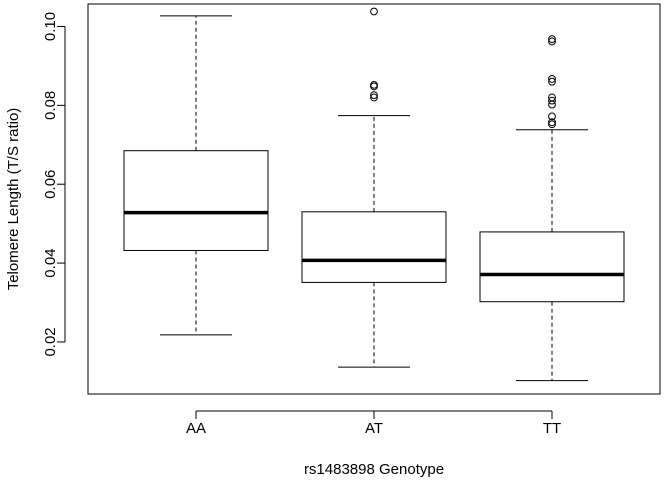 The image size is (666, 484). What do you see at coordinates (374, 469) in the screenshot?
I see `x-axis-title: rs1483898 Genotype` at bounding box center [374, 469].